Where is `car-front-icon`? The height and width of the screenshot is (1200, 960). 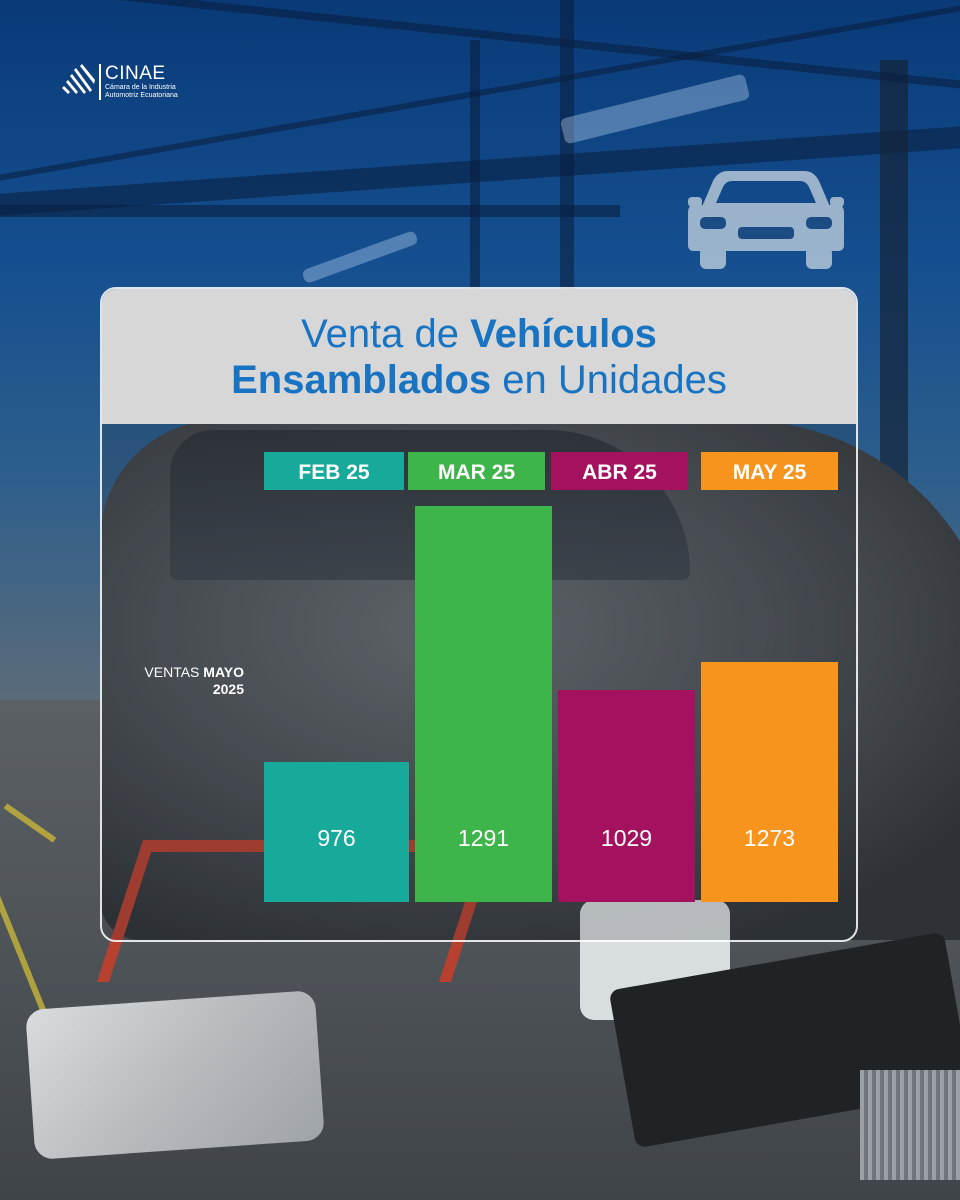 car-front-icon is located at coordinates (766, 220).